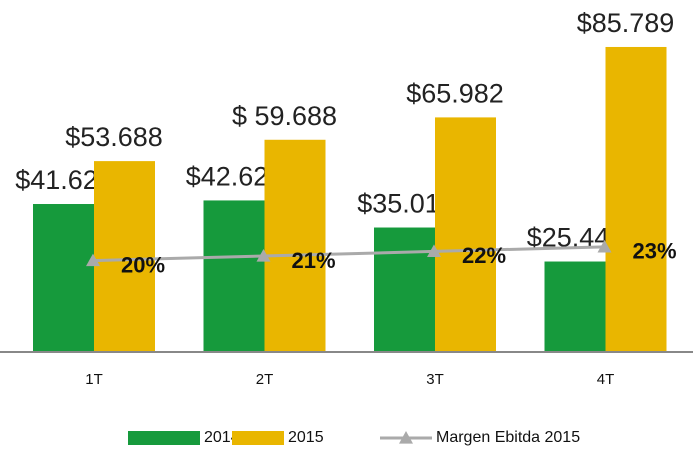  What do you see at coordinates (94, 379) in the screenshot?
I see `x-tick-label: 1T` at bounding box center [94, 379].